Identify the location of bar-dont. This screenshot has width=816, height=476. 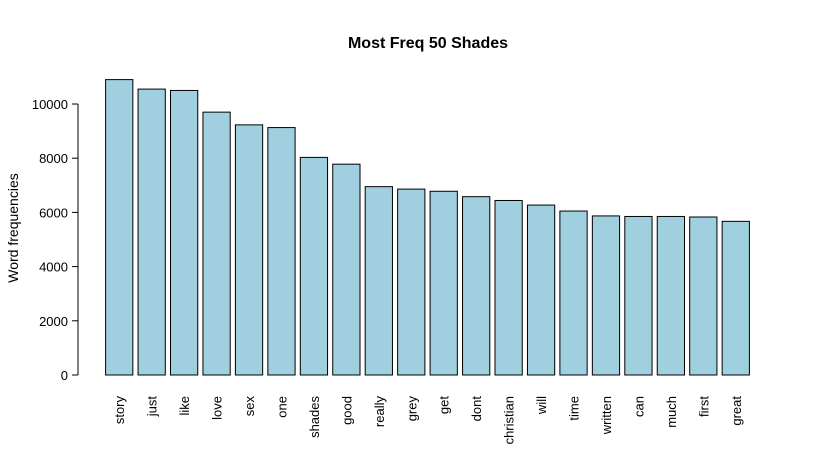
(476, 286).